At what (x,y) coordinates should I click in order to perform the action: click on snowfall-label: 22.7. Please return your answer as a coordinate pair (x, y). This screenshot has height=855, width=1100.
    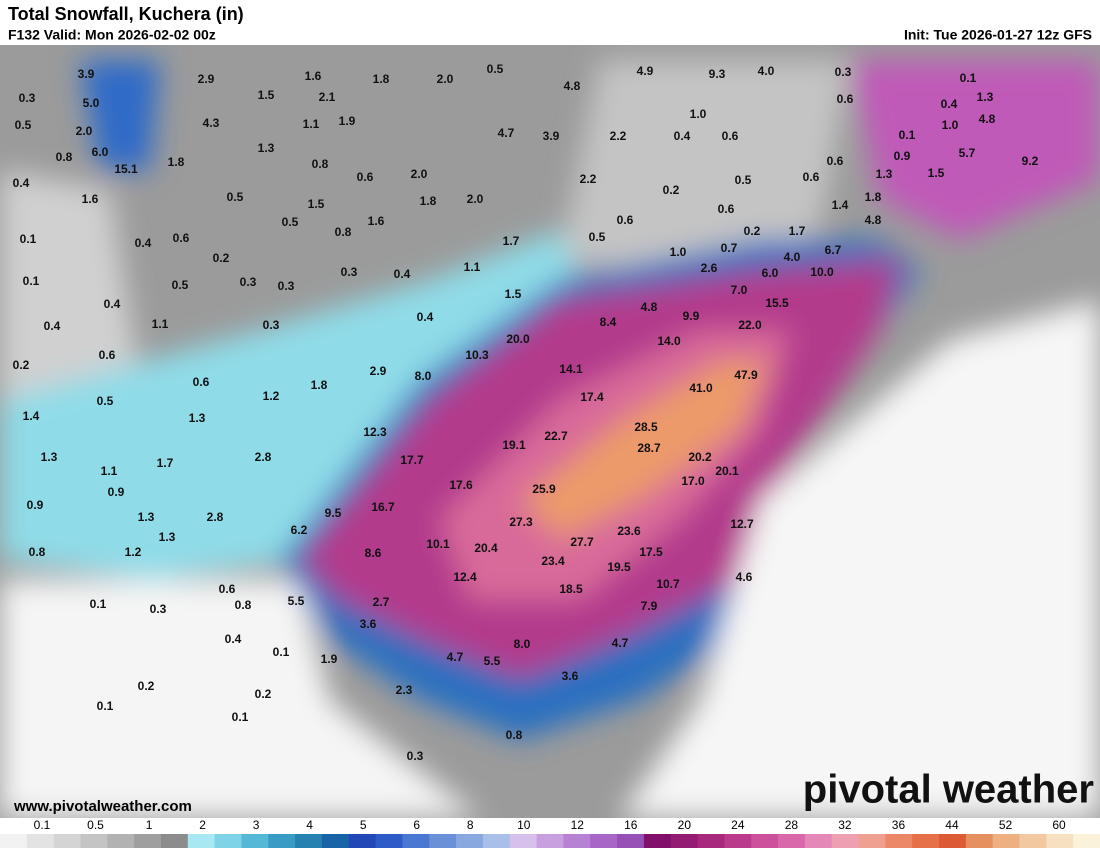
    Looking at the image, I should click on (556, 436).